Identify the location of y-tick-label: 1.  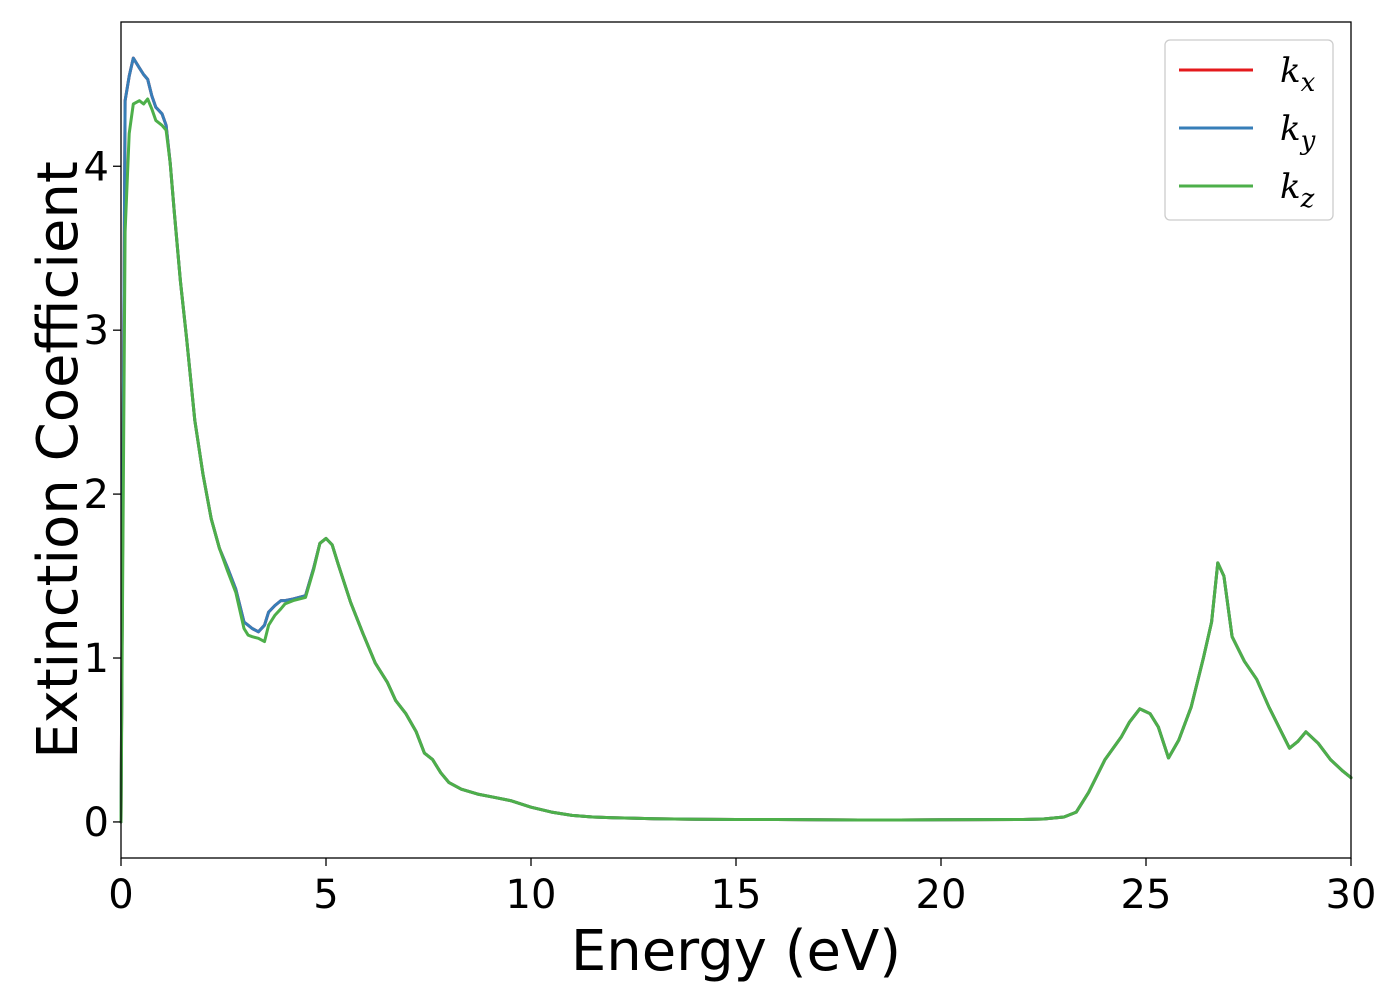
(96, 659).